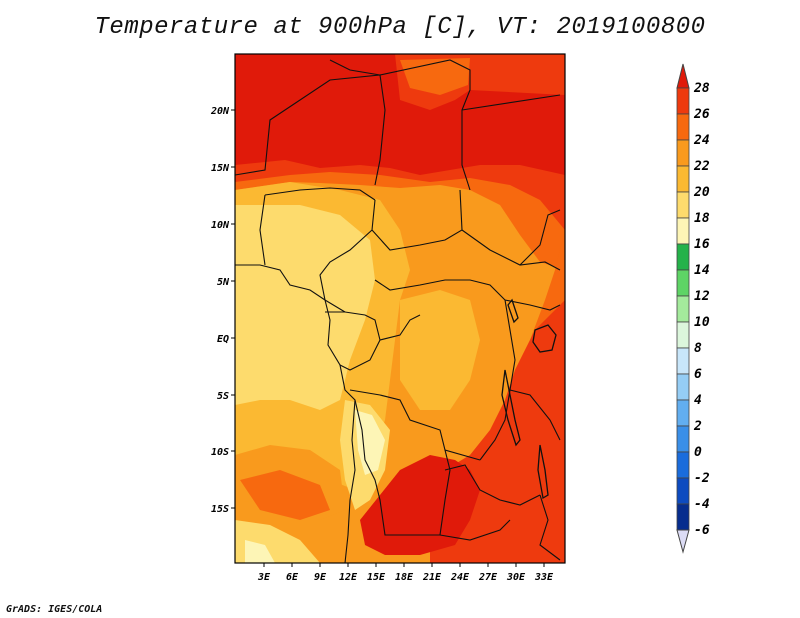  I want to click on lat-label: 20N, so click(220, 111).